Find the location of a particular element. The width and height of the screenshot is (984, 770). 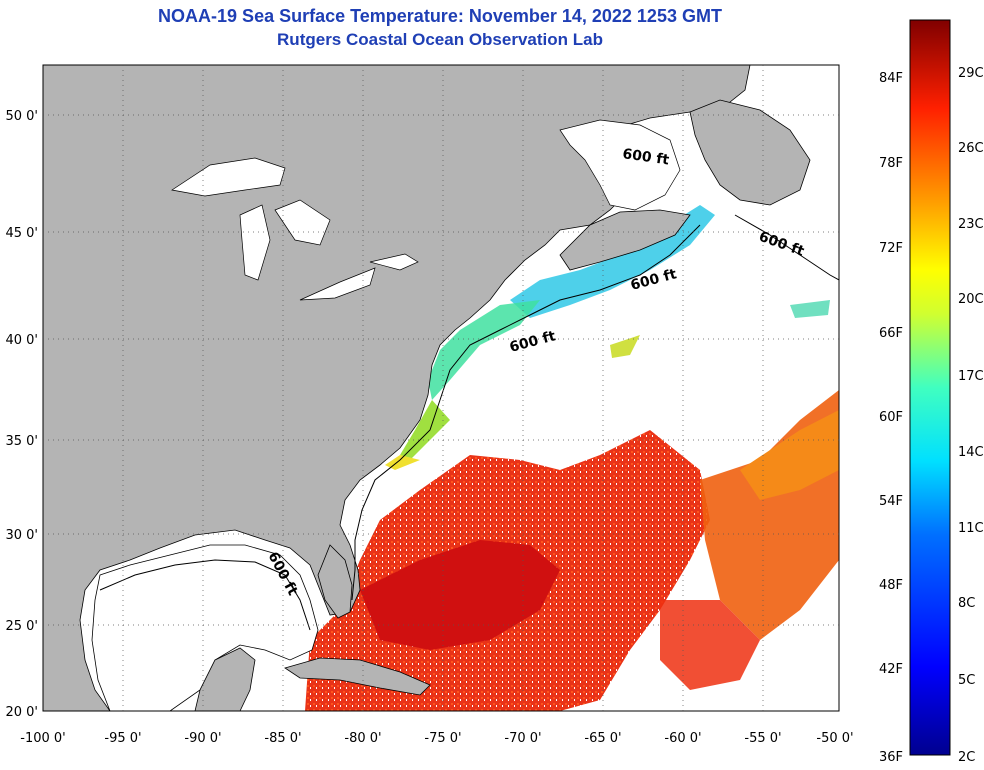

colorbar-c-label: 5C is located at coordinates (966, 680).